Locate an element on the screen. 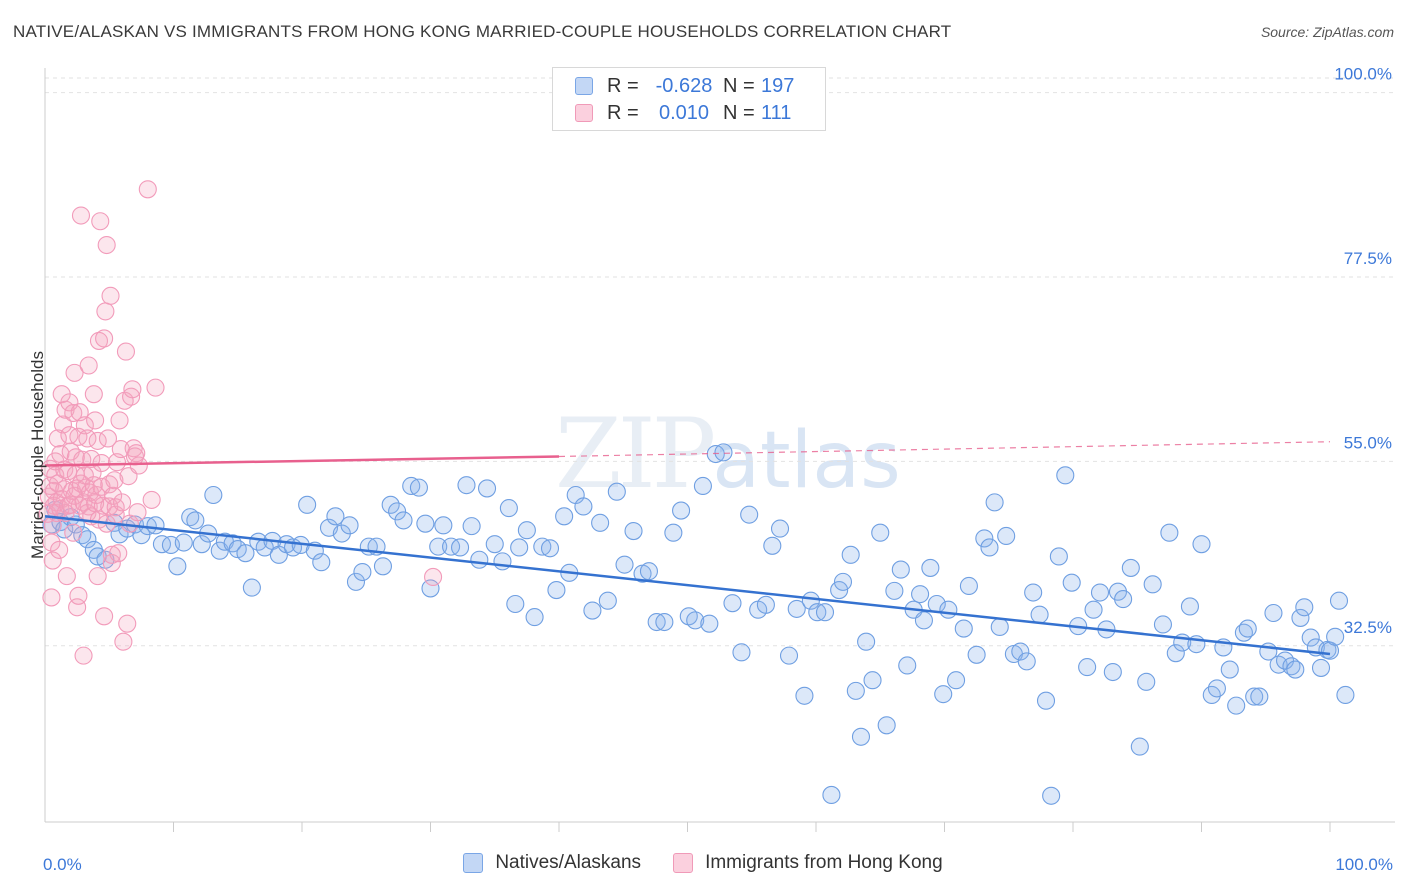  n-label: N = is located at coordinates (739, 112).